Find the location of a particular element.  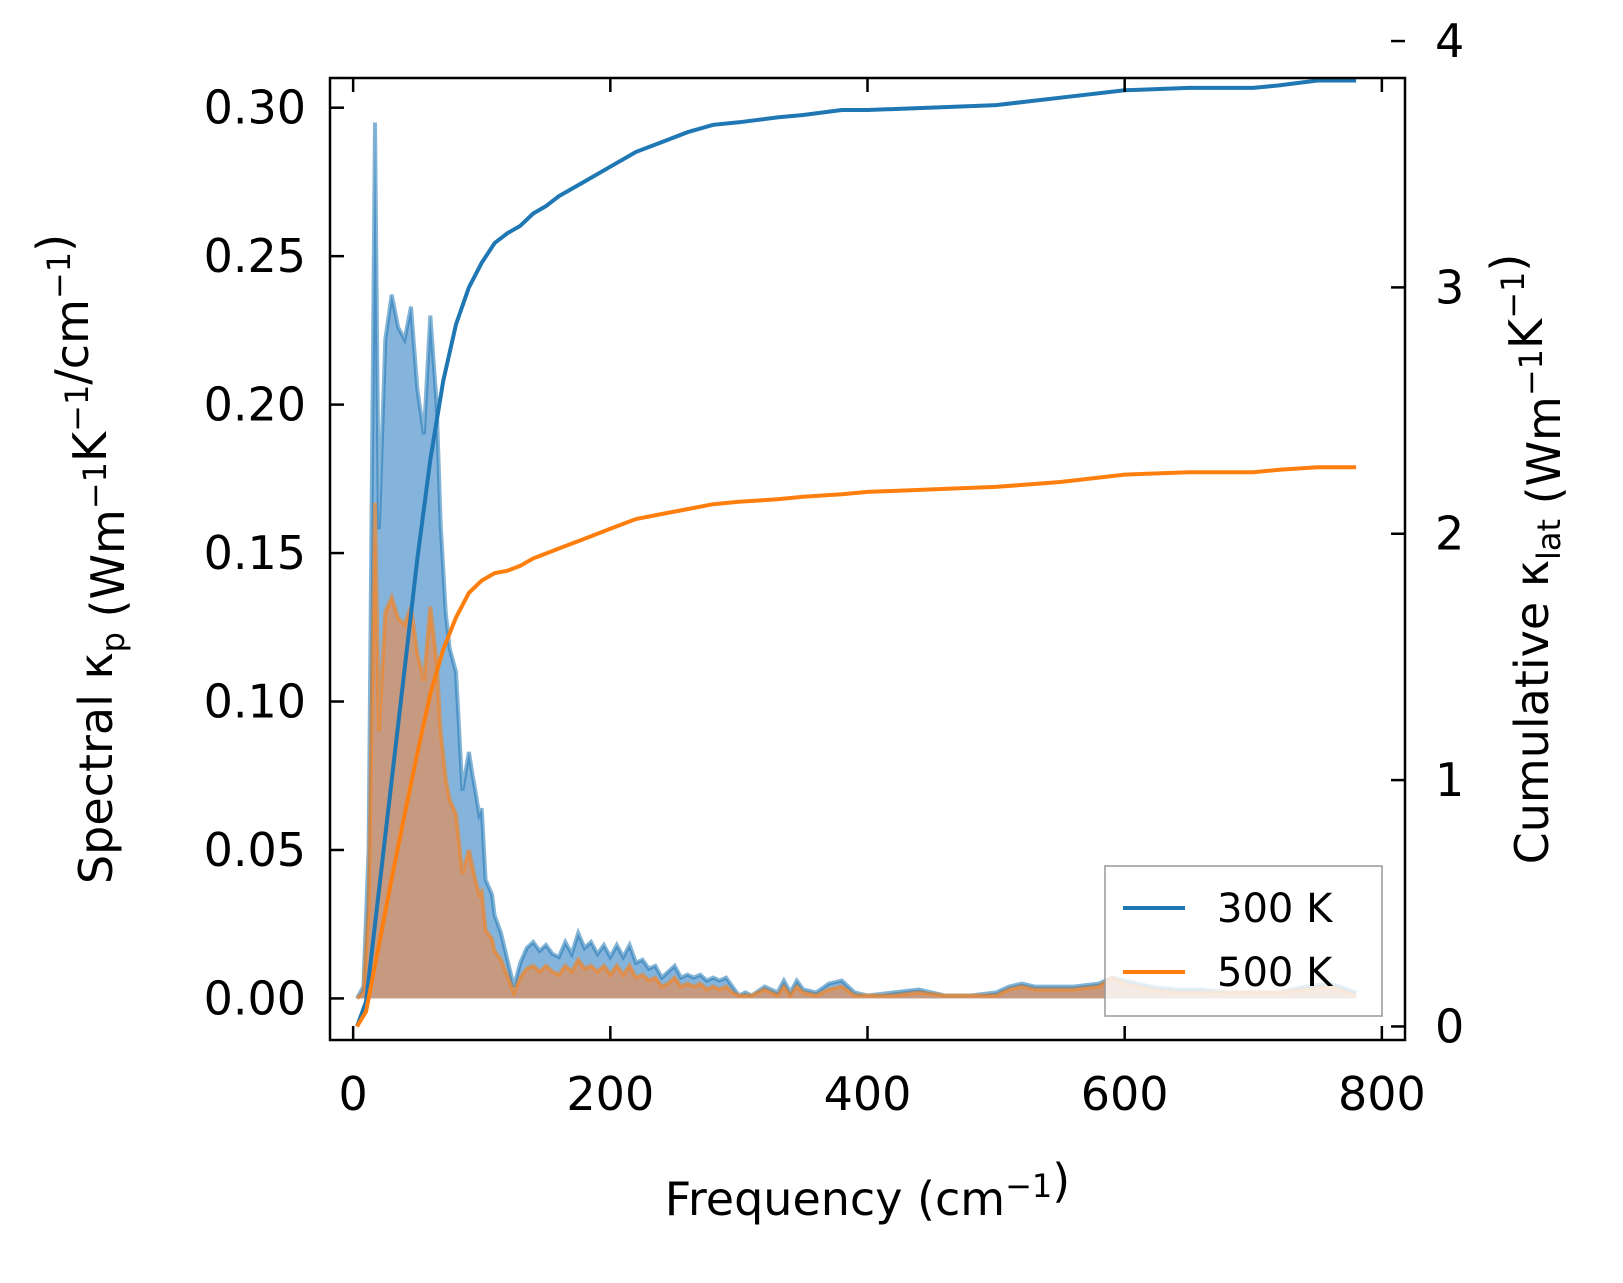

y-tick-label-right: 2 is located at coordinates (1449, 534).